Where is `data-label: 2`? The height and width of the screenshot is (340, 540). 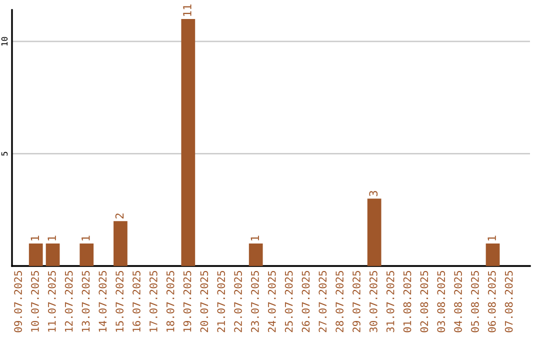
data-label: 2 is located at coordinates (119, 216).